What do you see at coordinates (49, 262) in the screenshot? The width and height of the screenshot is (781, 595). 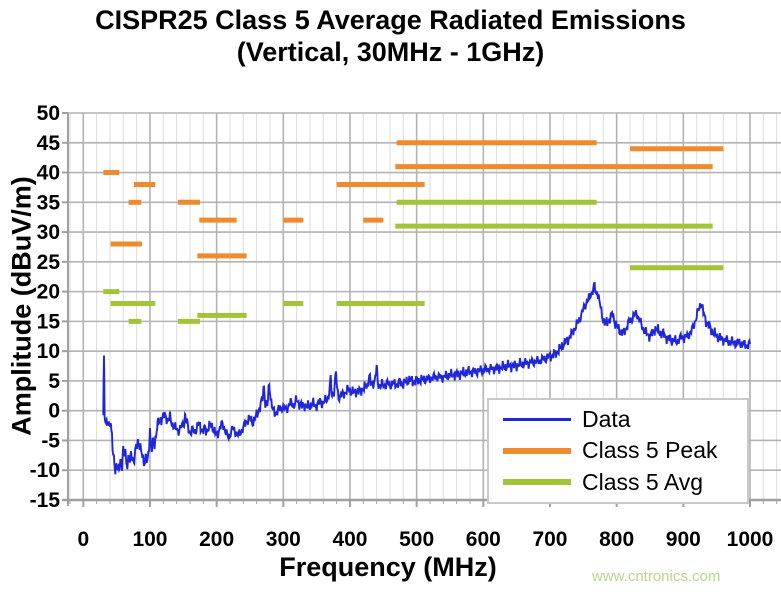 I see `y-tick-label: 25` at bounding box center [49, 262].